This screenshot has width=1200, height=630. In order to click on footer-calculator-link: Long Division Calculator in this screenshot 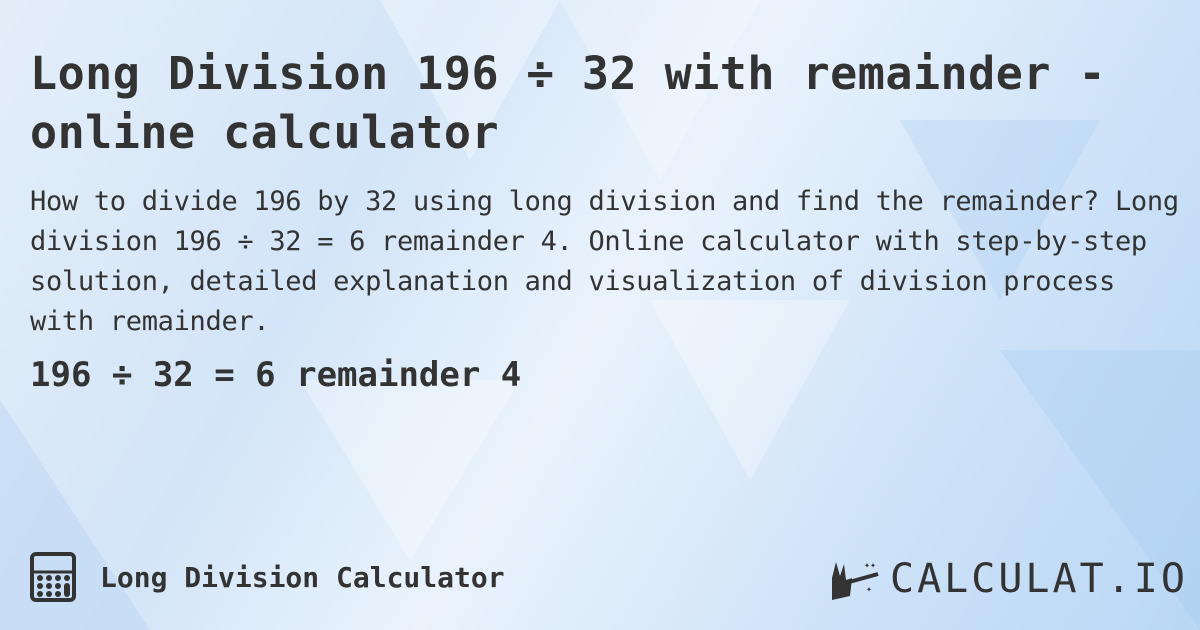, I will do `click(267, 577)`.